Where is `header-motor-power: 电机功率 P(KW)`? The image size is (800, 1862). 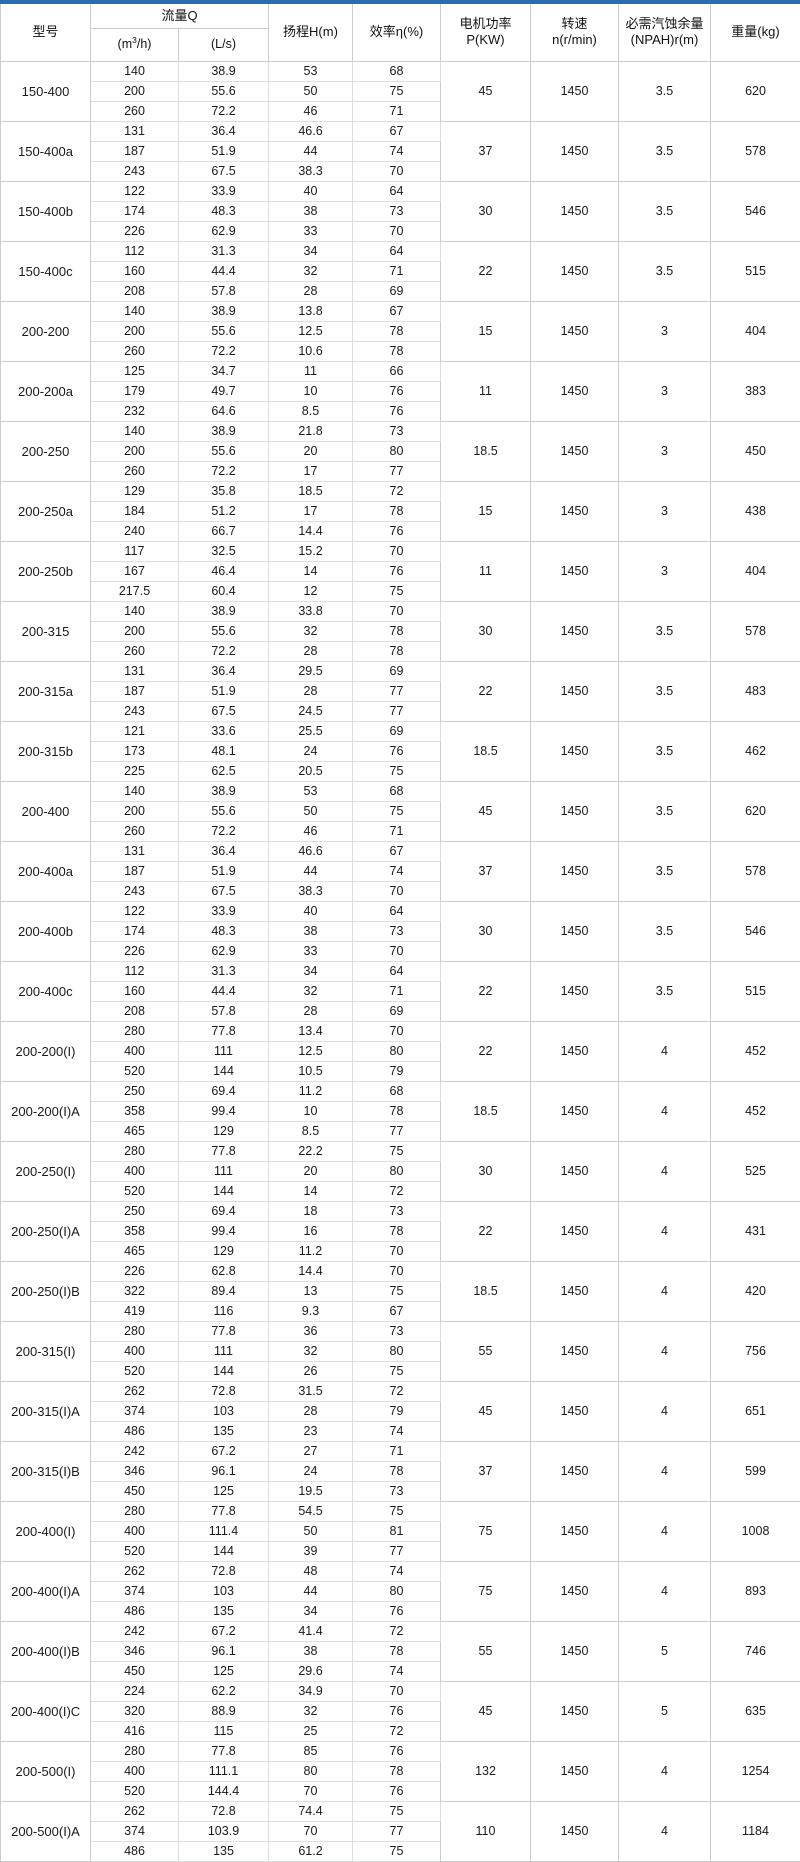 header-motor-power: 电机功率 P(KW) is located at coordinates (486, 31).